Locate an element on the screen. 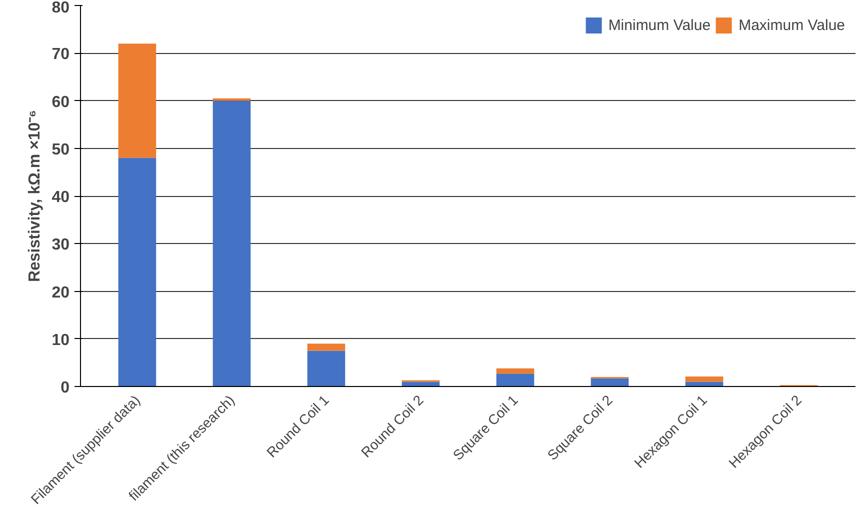  y-tick-label: 70 is located at coordinates (61, 55).